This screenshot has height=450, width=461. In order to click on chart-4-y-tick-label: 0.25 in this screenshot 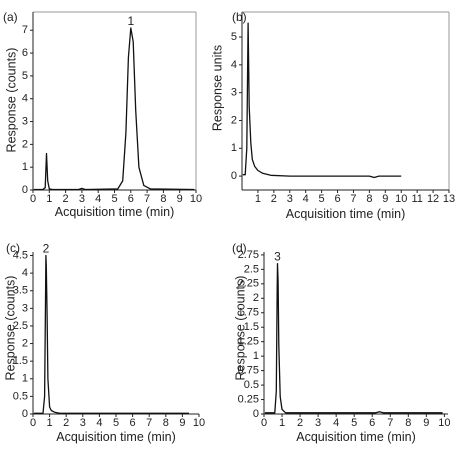, I will do `click(248, 399)`.